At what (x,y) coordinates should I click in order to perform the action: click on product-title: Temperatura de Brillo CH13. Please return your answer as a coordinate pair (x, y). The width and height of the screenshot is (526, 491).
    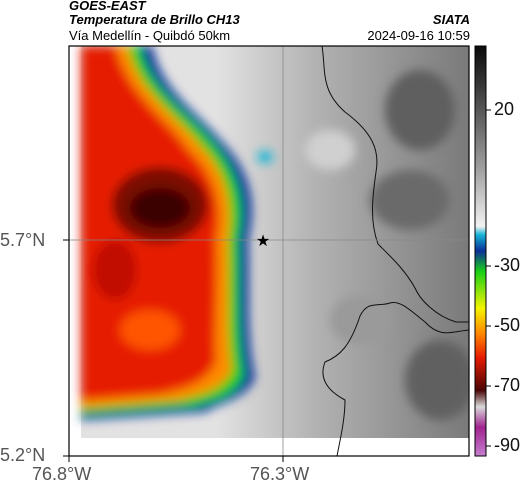
    Looking at the image, I should click on (154, 19).